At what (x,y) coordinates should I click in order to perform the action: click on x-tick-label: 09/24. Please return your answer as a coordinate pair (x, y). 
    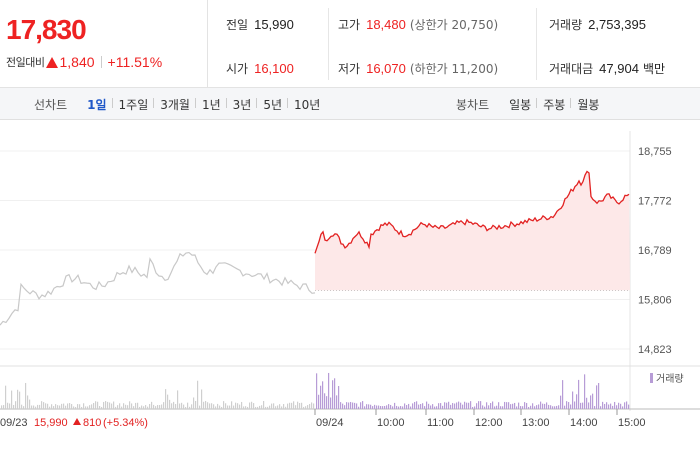
    Looking at the image, I should click on (330, 423).